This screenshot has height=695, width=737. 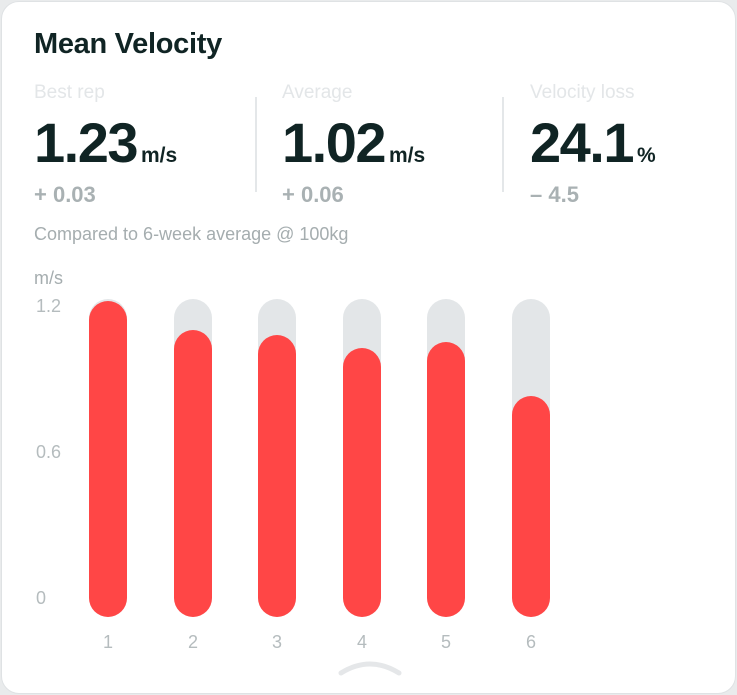 I want to click on x-tick-label: 1, so click(x=107, y=642).